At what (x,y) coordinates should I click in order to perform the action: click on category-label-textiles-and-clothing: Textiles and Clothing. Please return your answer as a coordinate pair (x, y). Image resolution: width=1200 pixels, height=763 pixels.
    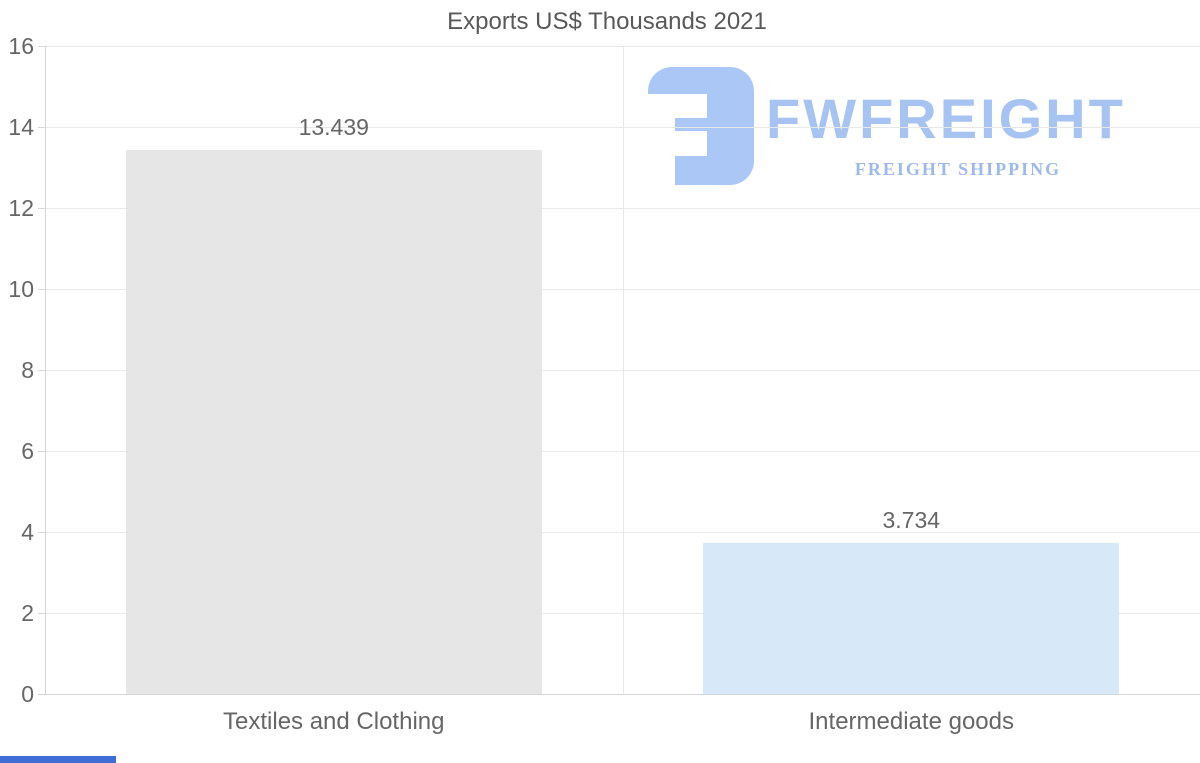
    Looking at the image, I should click on (334, 721).